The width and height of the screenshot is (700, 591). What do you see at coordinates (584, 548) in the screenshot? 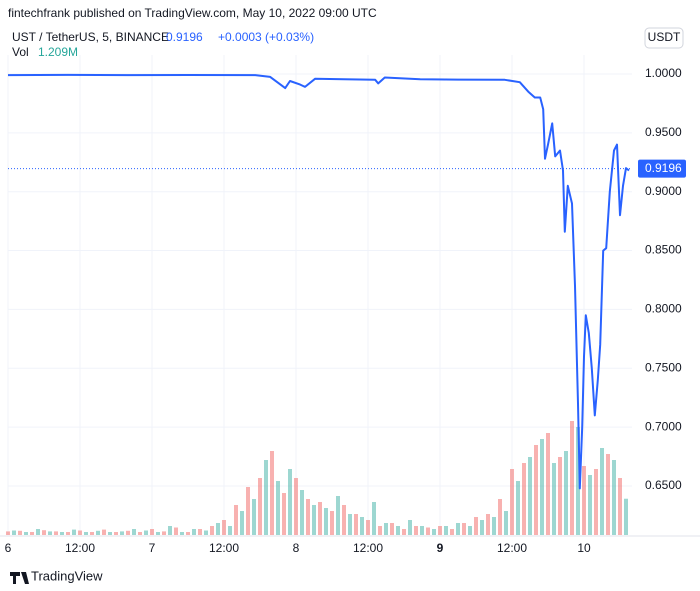
I see `x-tick-label: 10` at bounding box center [584, 548].